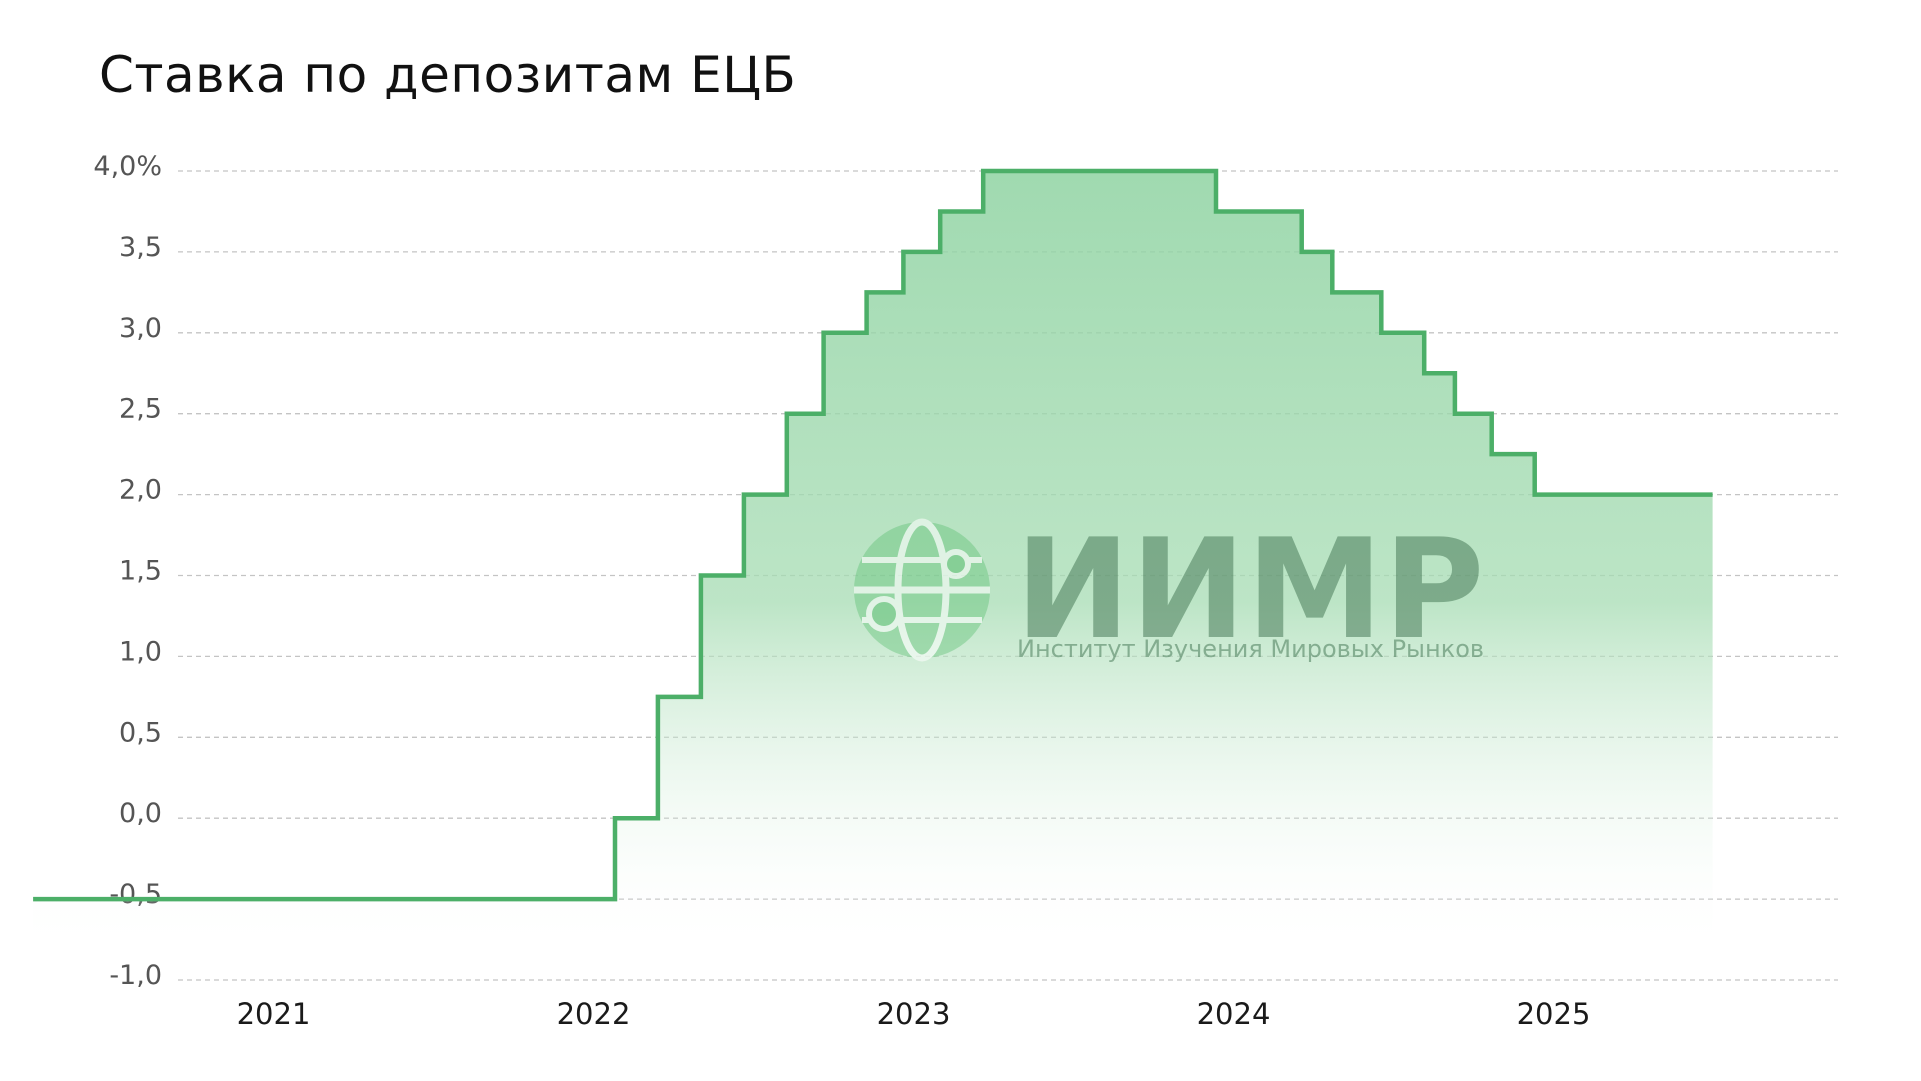 The image size is (1921, 1081). What do you see at coordinates (140, 490) in the screenshot?
I see `y-tick-label: 2,0` at bounding box center [140, 490].